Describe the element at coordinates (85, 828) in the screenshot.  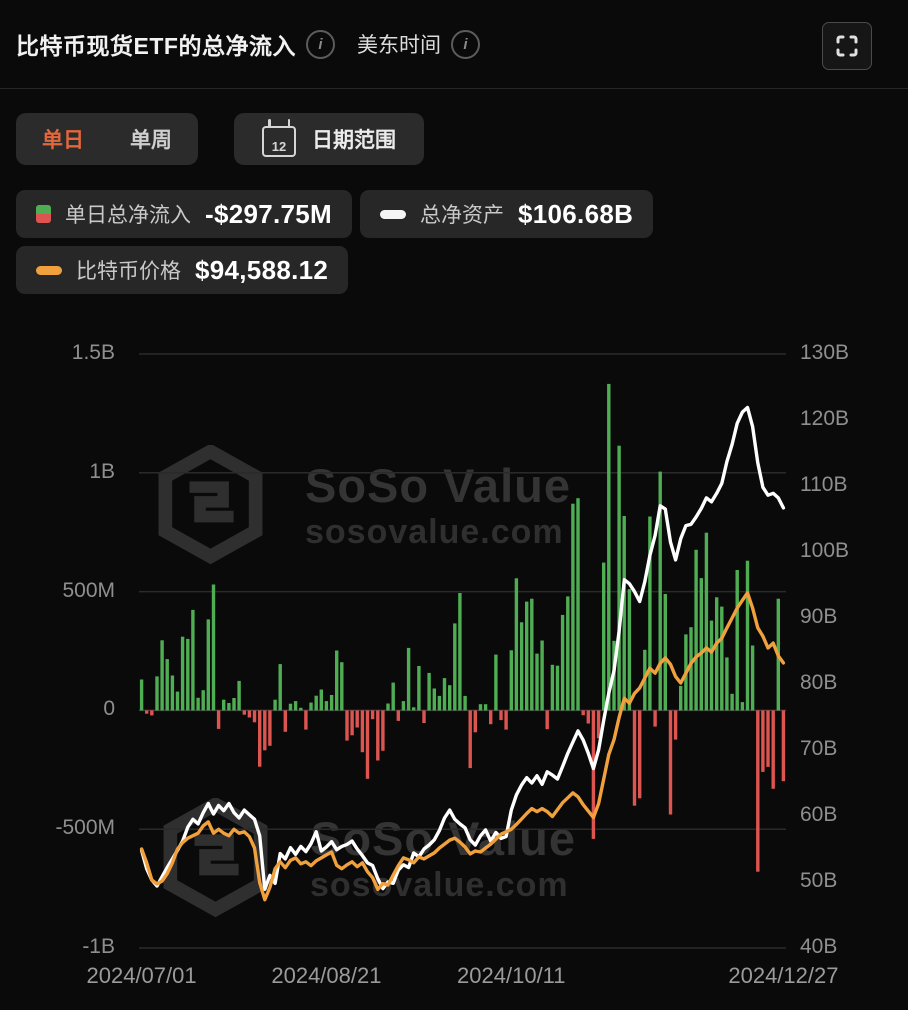
I see `left-axis-tick: -500M` at that location.